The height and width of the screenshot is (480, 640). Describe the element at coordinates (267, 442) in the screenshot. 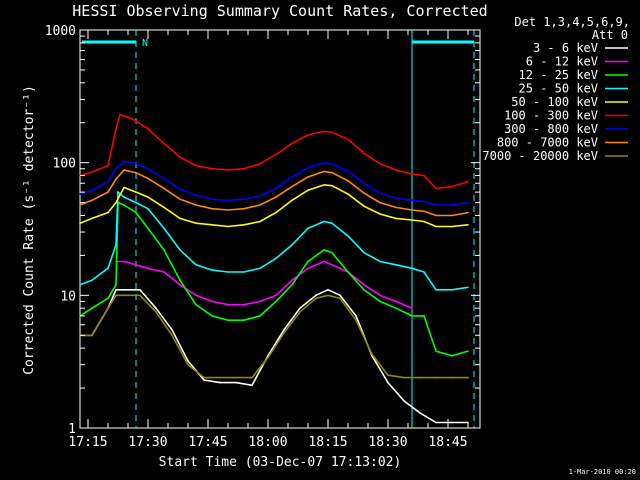

I see `x-tick-label: 18:00` at that location.